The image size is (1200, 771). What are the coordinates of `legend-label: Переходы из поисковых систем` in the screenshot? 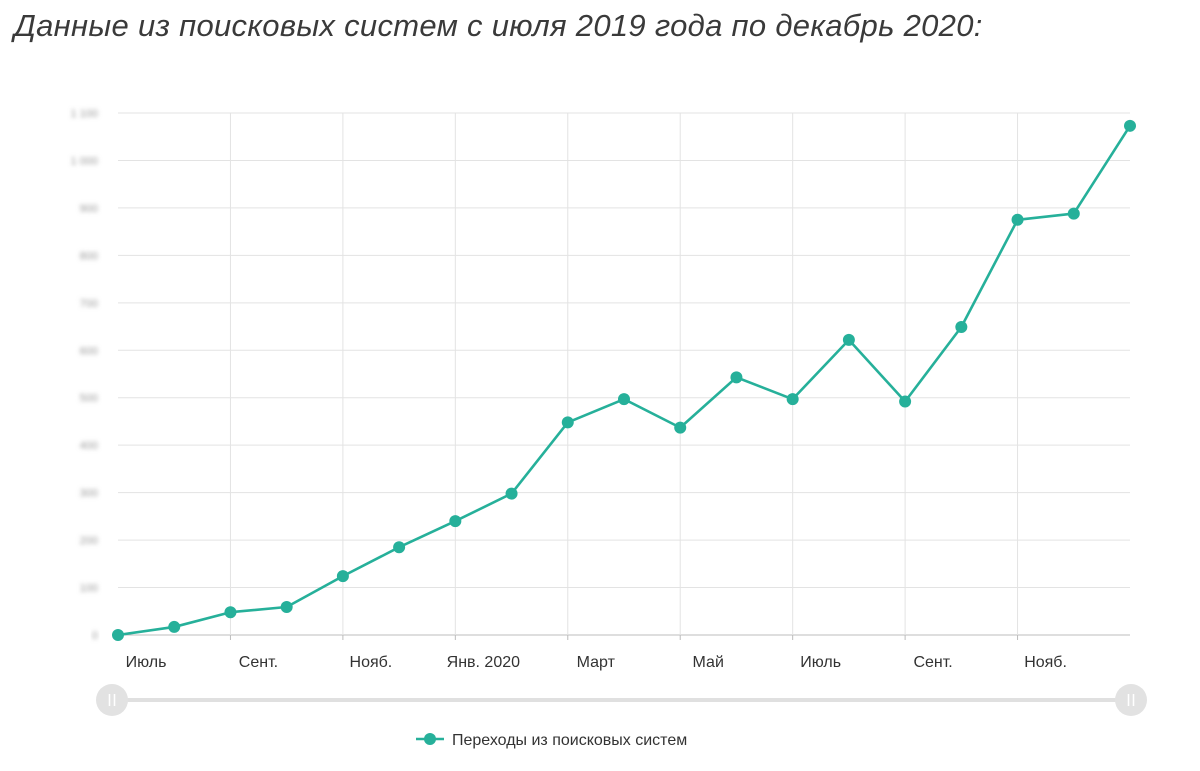 It's located at (569, 740).